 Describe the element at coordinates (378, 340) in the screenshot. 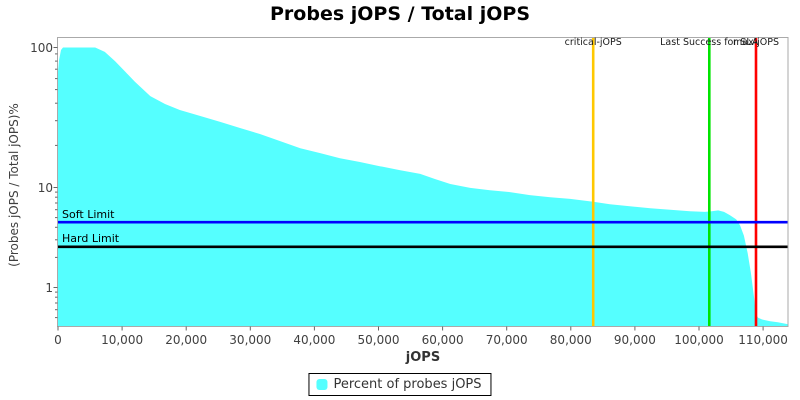

I see `x-axis-tick-label: 50,000` at that location.